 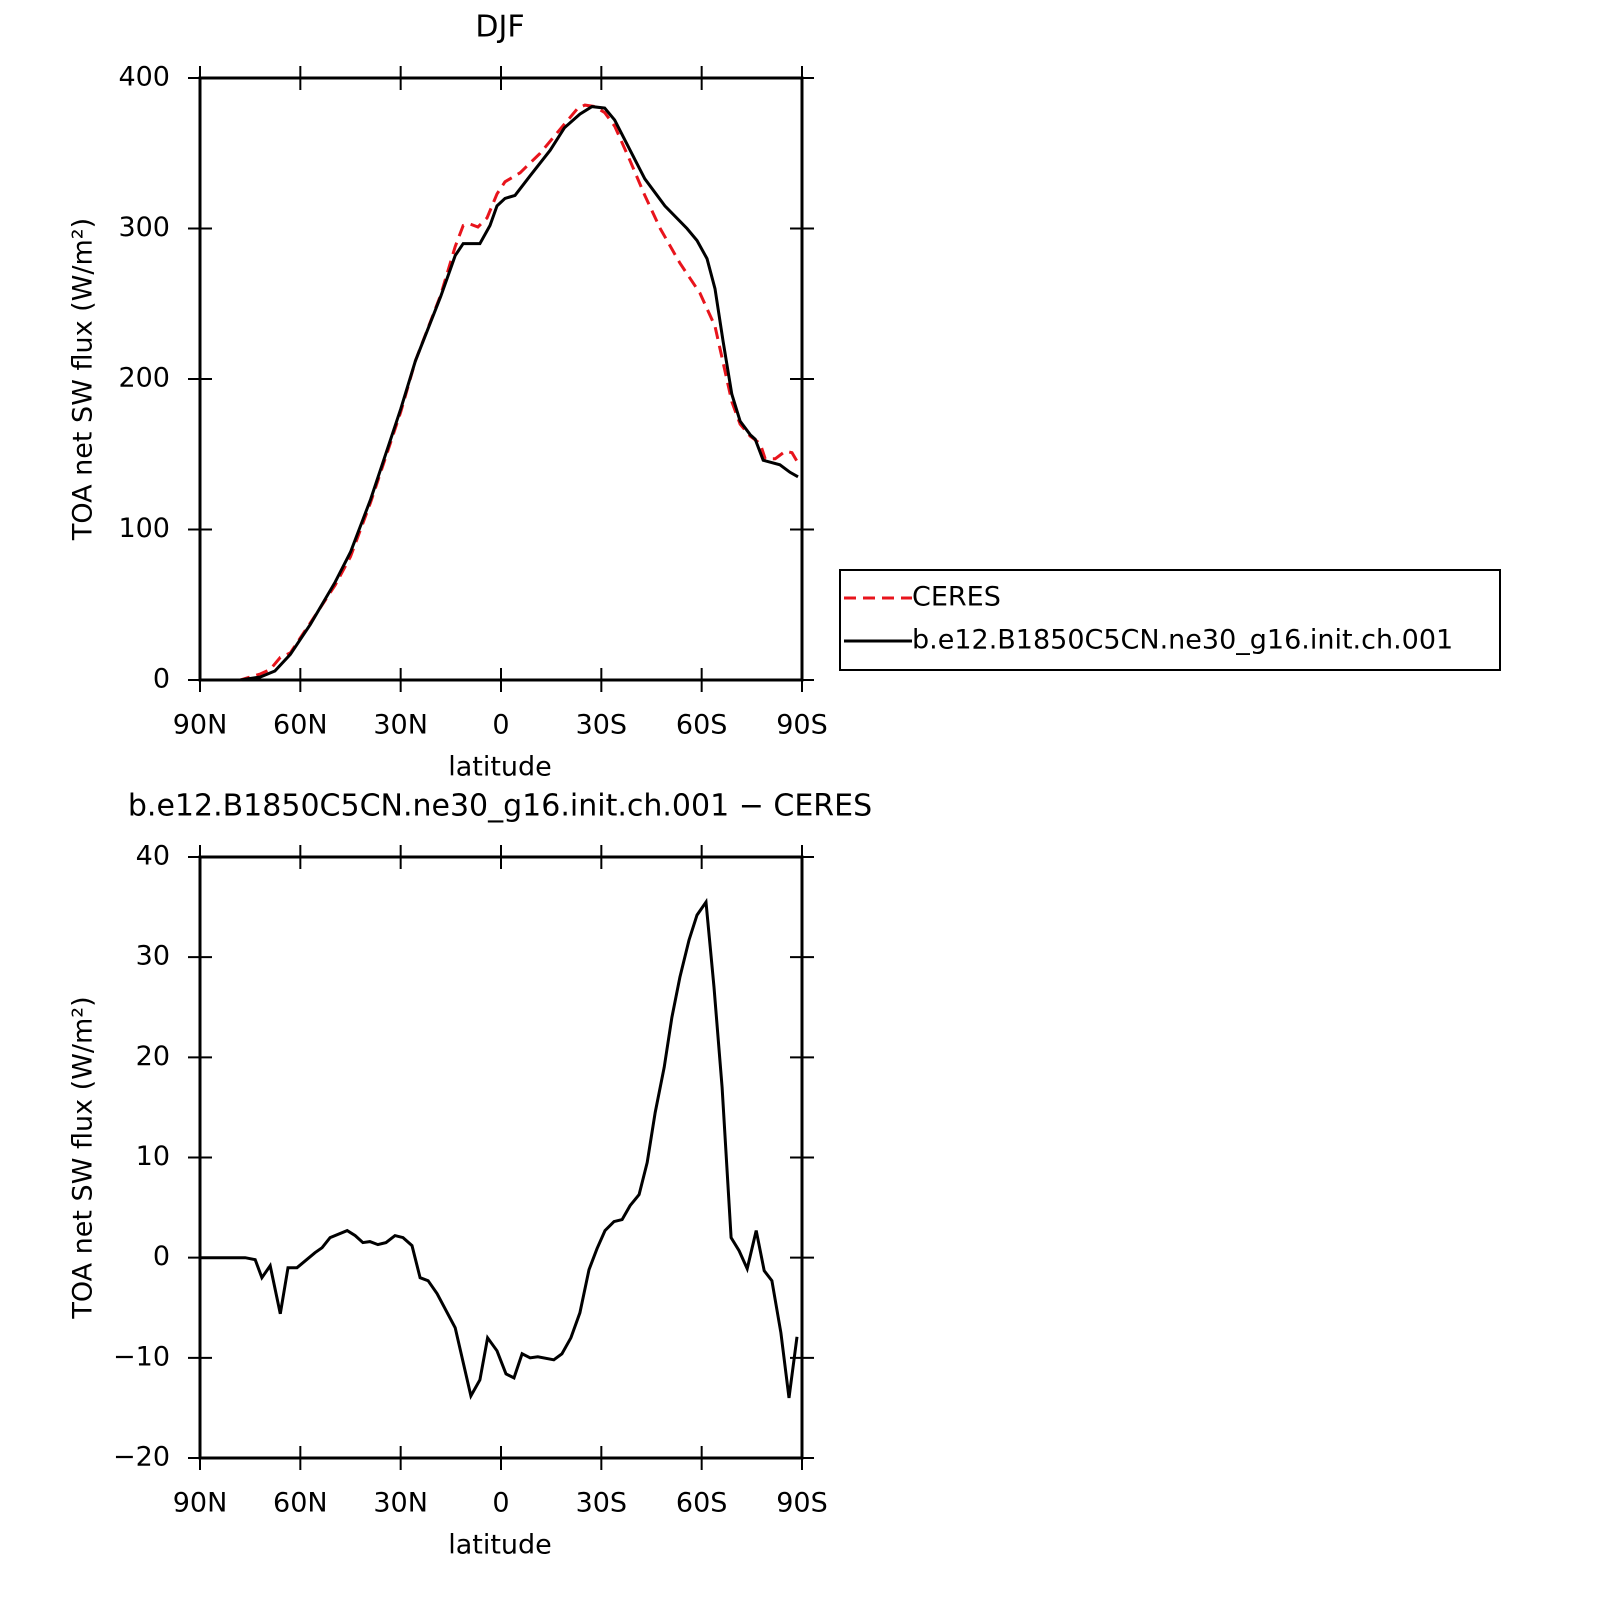 I want to click on y-tick-label: 40, so click(x=153, y=856).